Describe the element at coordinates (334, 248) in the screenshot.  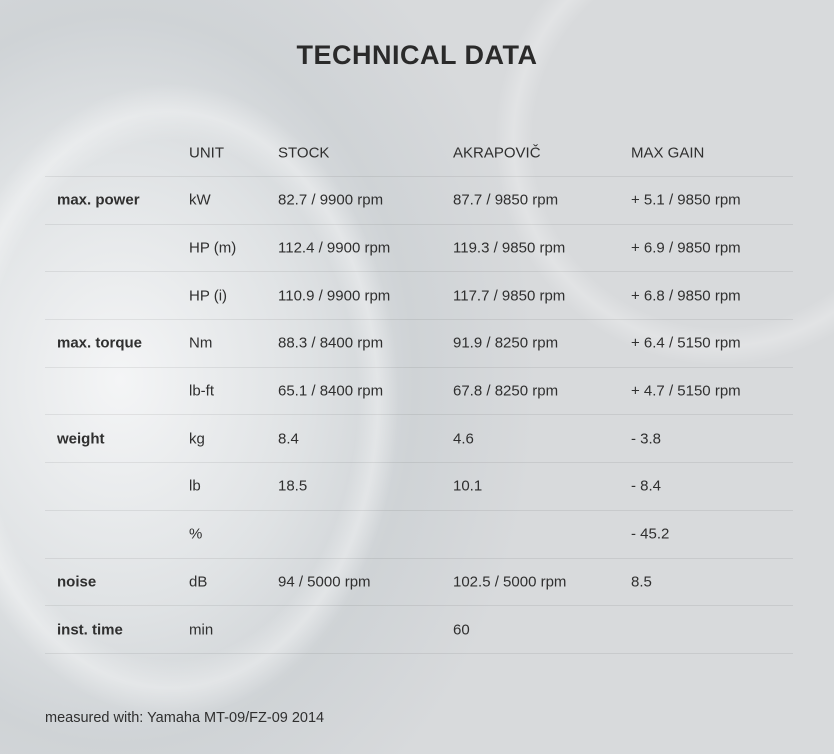
I see `stock-value: 112.4 / 9900 rpm` at that location.